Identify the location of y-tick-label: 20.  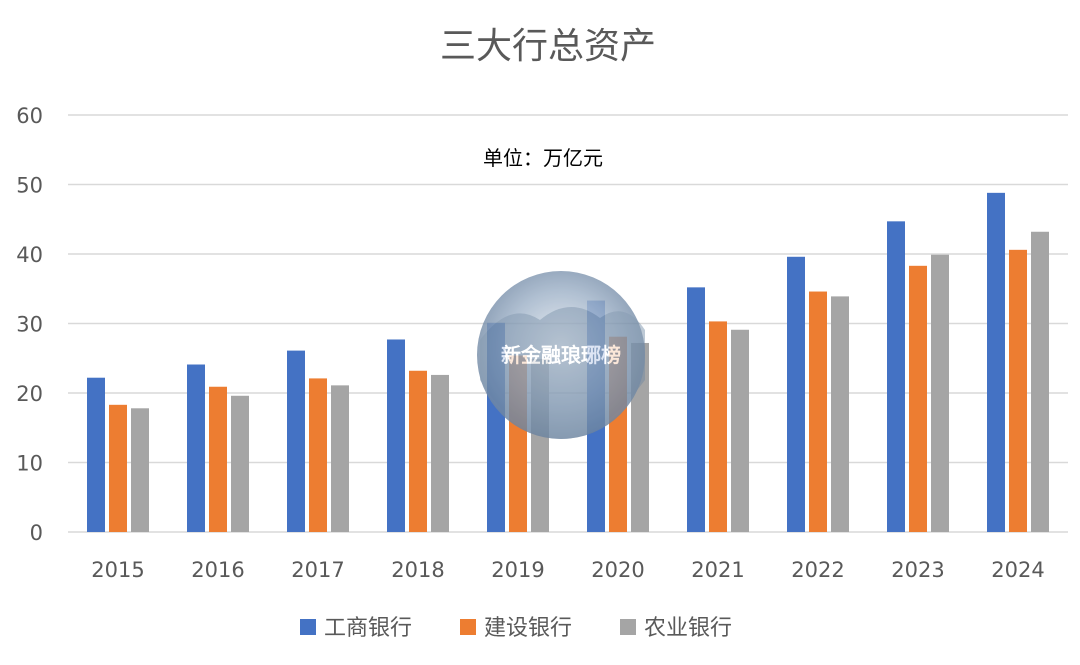
(29, 394).